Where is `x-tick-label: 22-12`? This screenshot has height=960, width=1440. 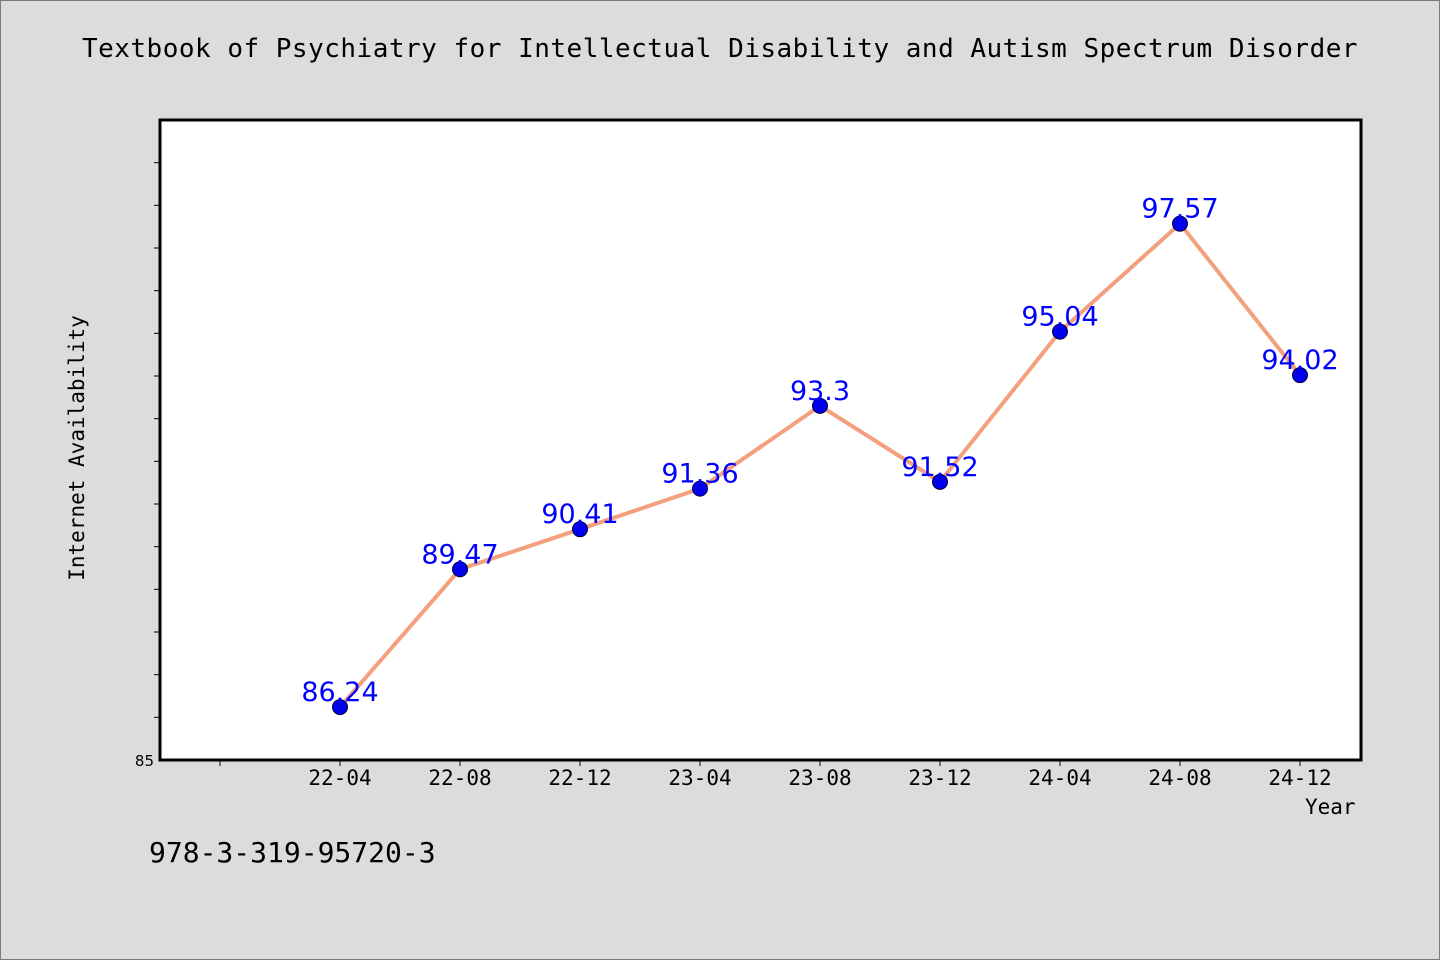
x-tick-label: 22-12 is located at coordinates (579, 778).